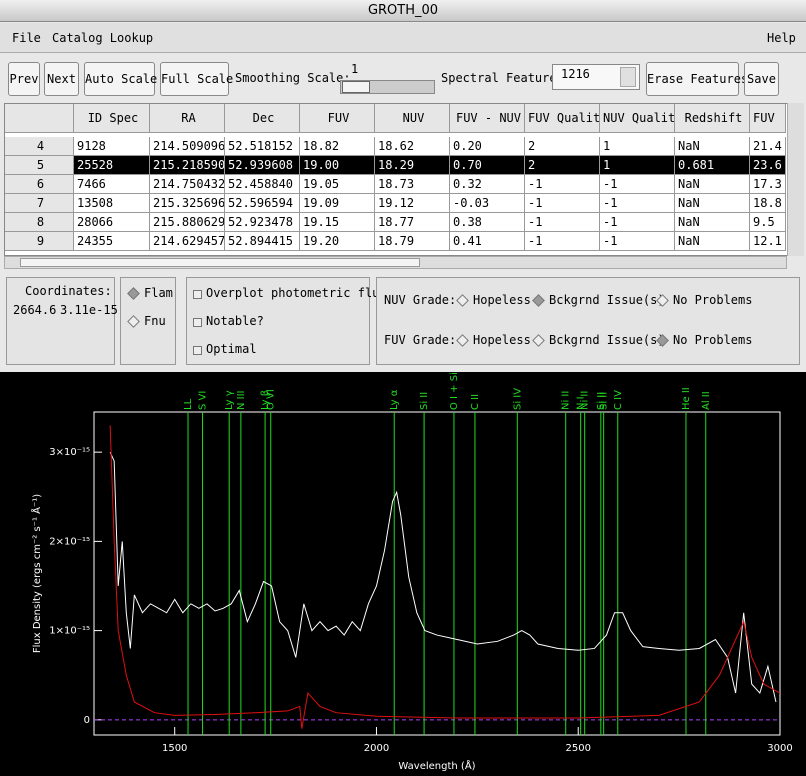 The height and width of the screenshot is (776, 806). What do you see at coordinates (487, 165) in the screenshot?
I see `table-cell: 0.70` at bounding box center [487, 165].